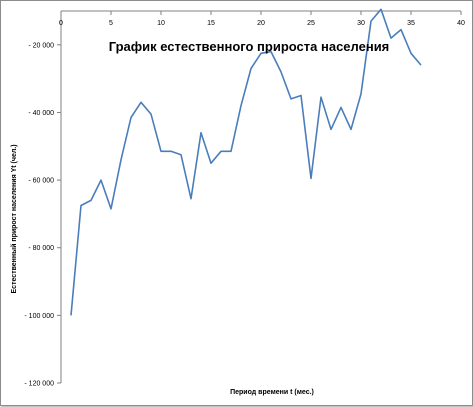 The height and width of the screenshot is (407, 473). I want to click on x-tick-label: 25, so click(311, 23).